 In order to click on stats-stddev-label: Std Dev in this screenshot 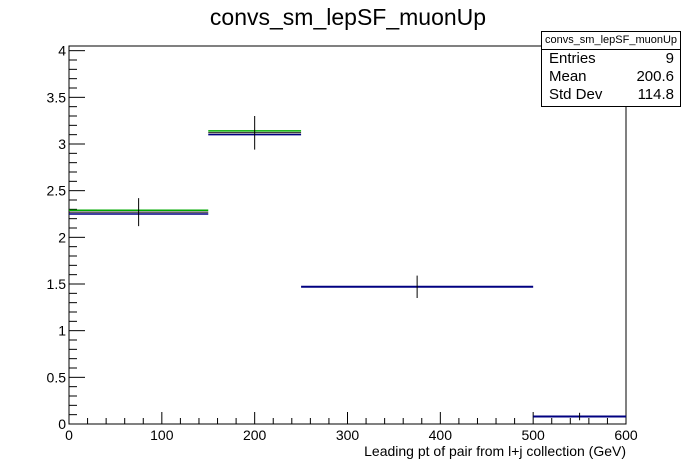, I will do `click(576, 94)`.